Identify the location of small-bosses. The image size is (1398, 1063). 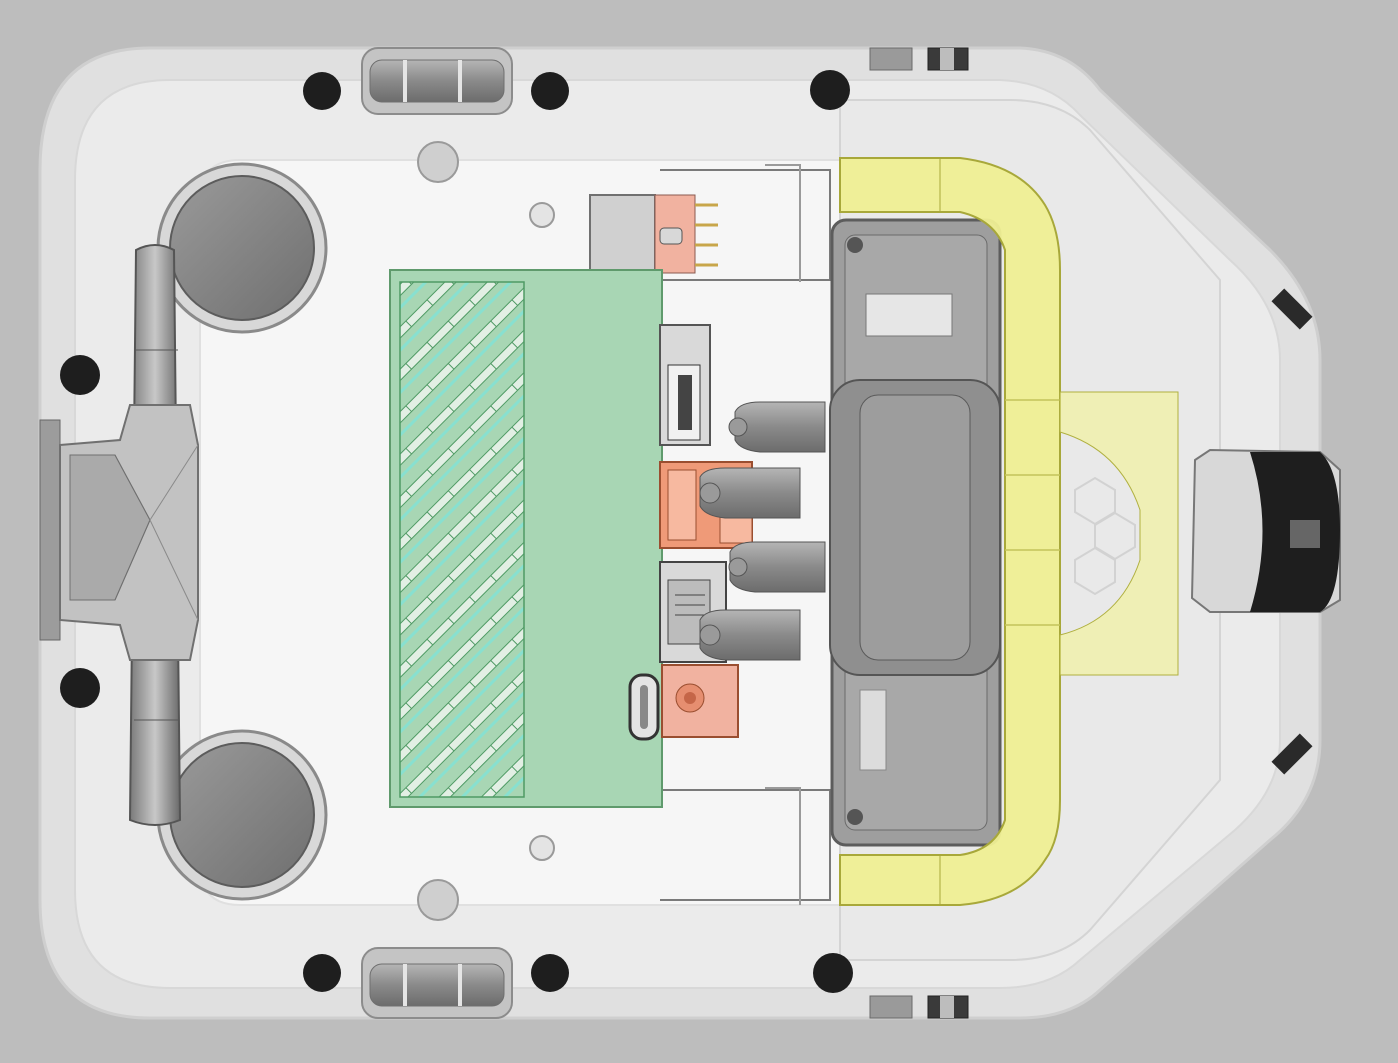
(486, 531).